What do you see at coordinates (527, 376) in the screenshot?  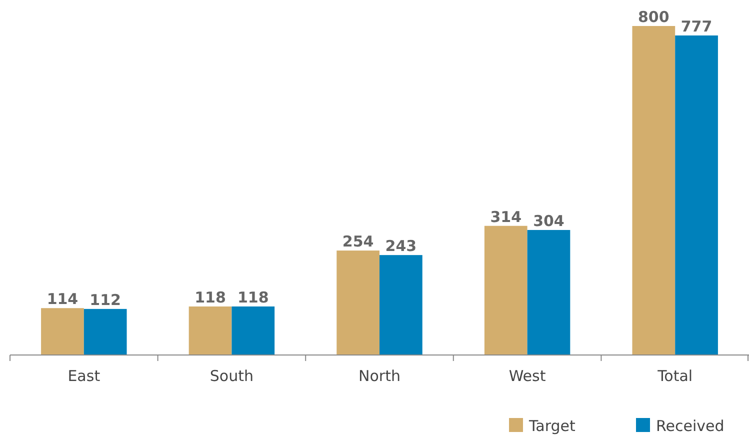 I see `x-tick-label: West` at bounding box center [527, 376].